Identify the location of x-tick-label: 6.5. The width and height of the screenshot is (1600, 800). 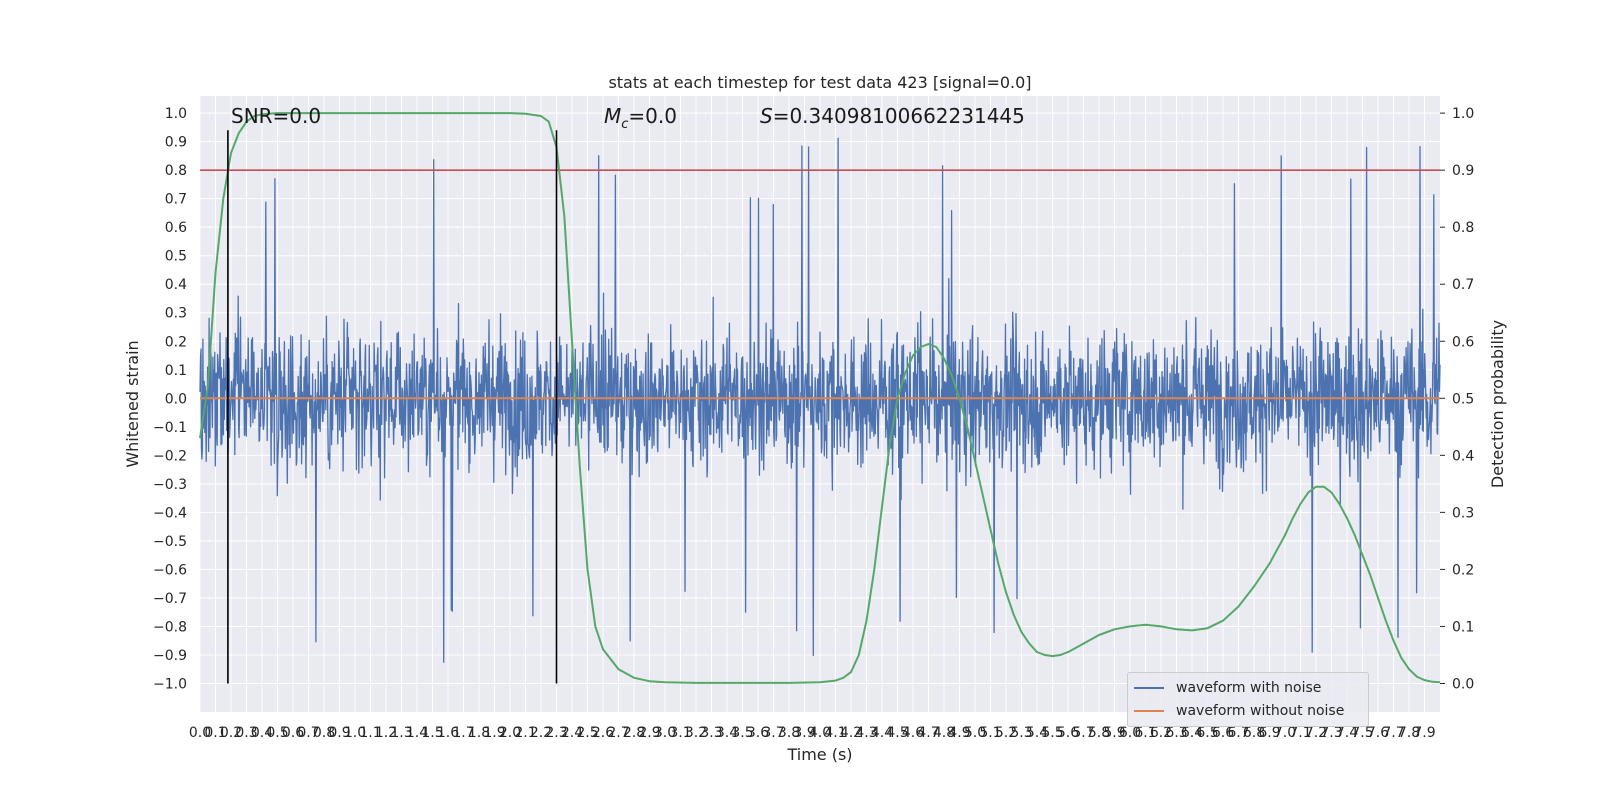
(1207, 733).